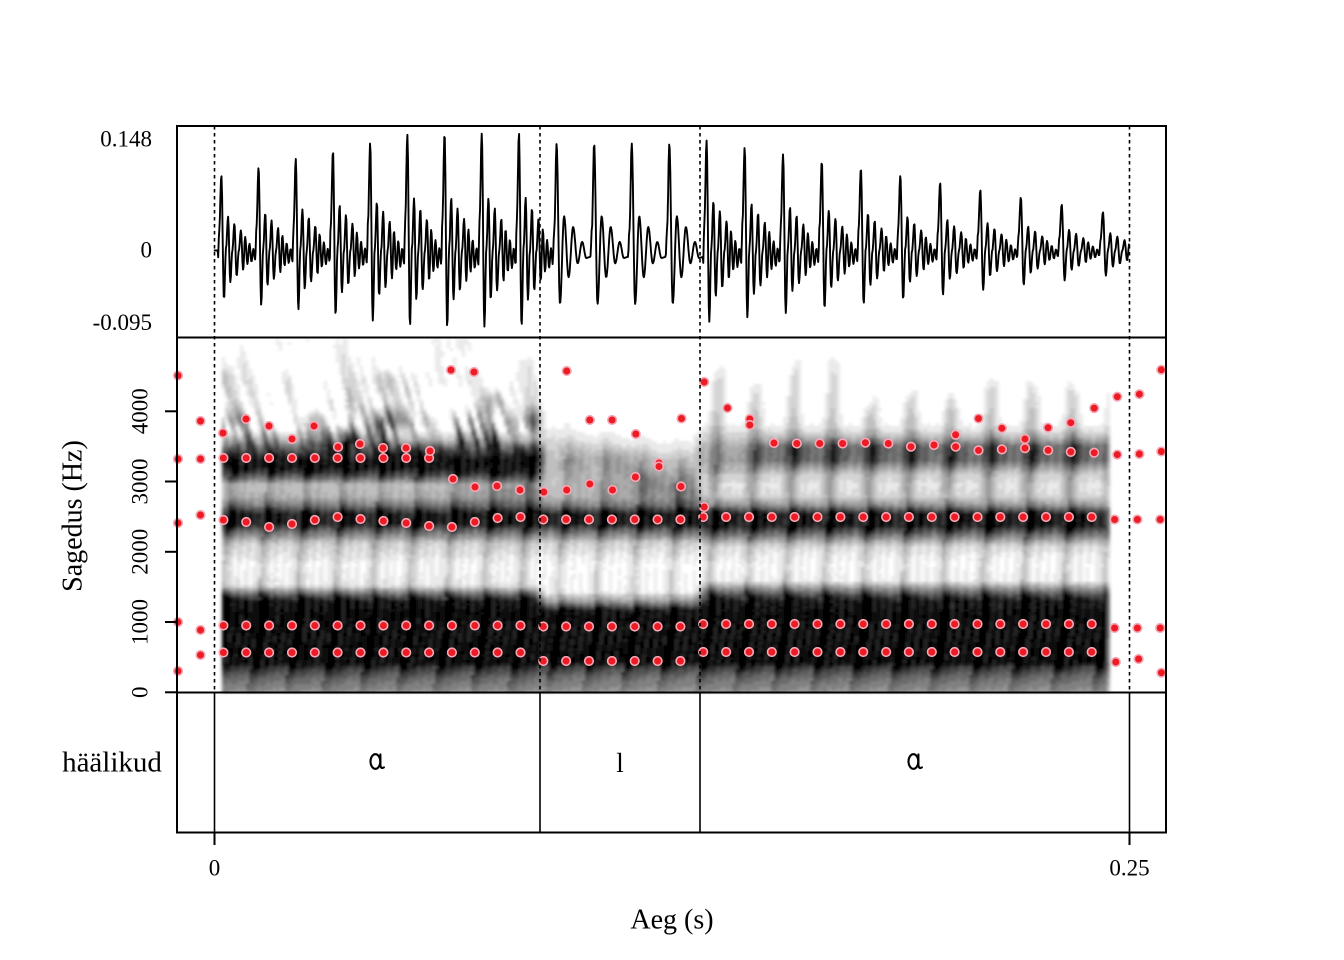 Image resolution: width=1344 pixels, height=960 pixels. Describe the element at coordinates (671, 919) in the screenshot. I see `svg-text: Aeg (s)` at that location.